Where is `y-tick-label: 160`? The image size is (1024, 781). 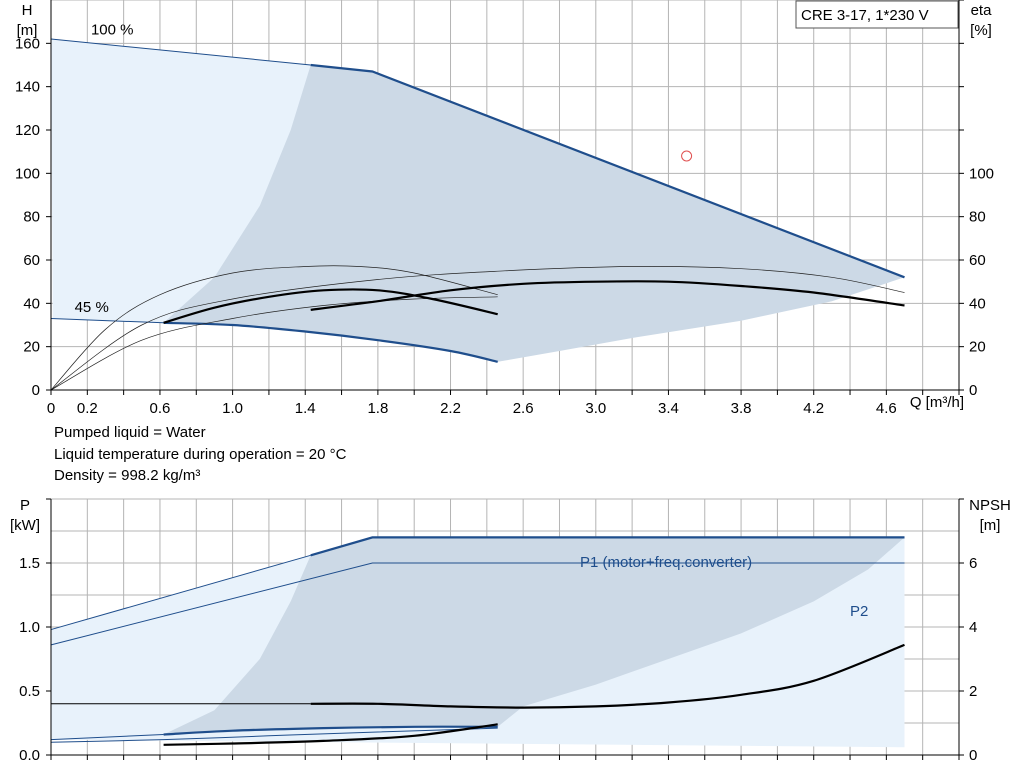 y-tick-label: 160 is located at coordinates (27, 43).